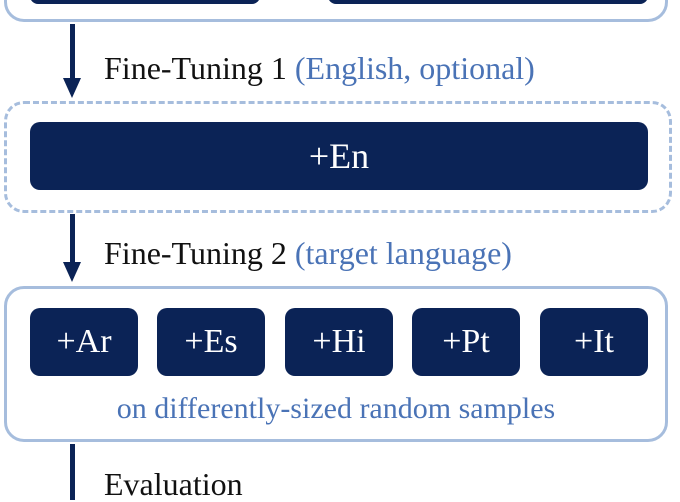  I want to click on language-block-pt: +Pt, so click(466, 342).